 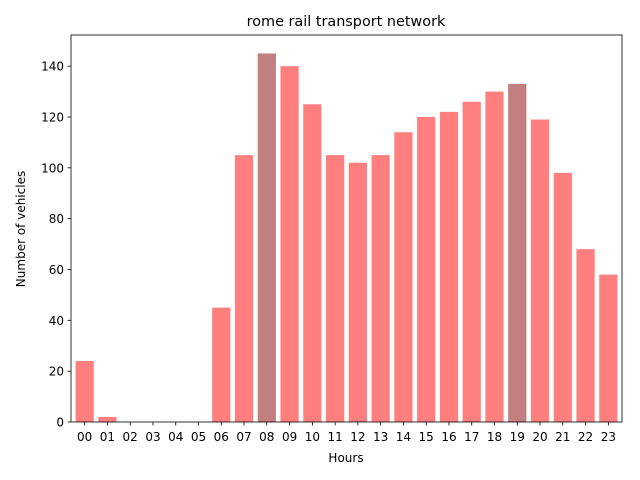 What do you see at coordinates (403, 437) in the screenshot?
I see `x-tick-label-14: 14` at bounding box center [403, 437].